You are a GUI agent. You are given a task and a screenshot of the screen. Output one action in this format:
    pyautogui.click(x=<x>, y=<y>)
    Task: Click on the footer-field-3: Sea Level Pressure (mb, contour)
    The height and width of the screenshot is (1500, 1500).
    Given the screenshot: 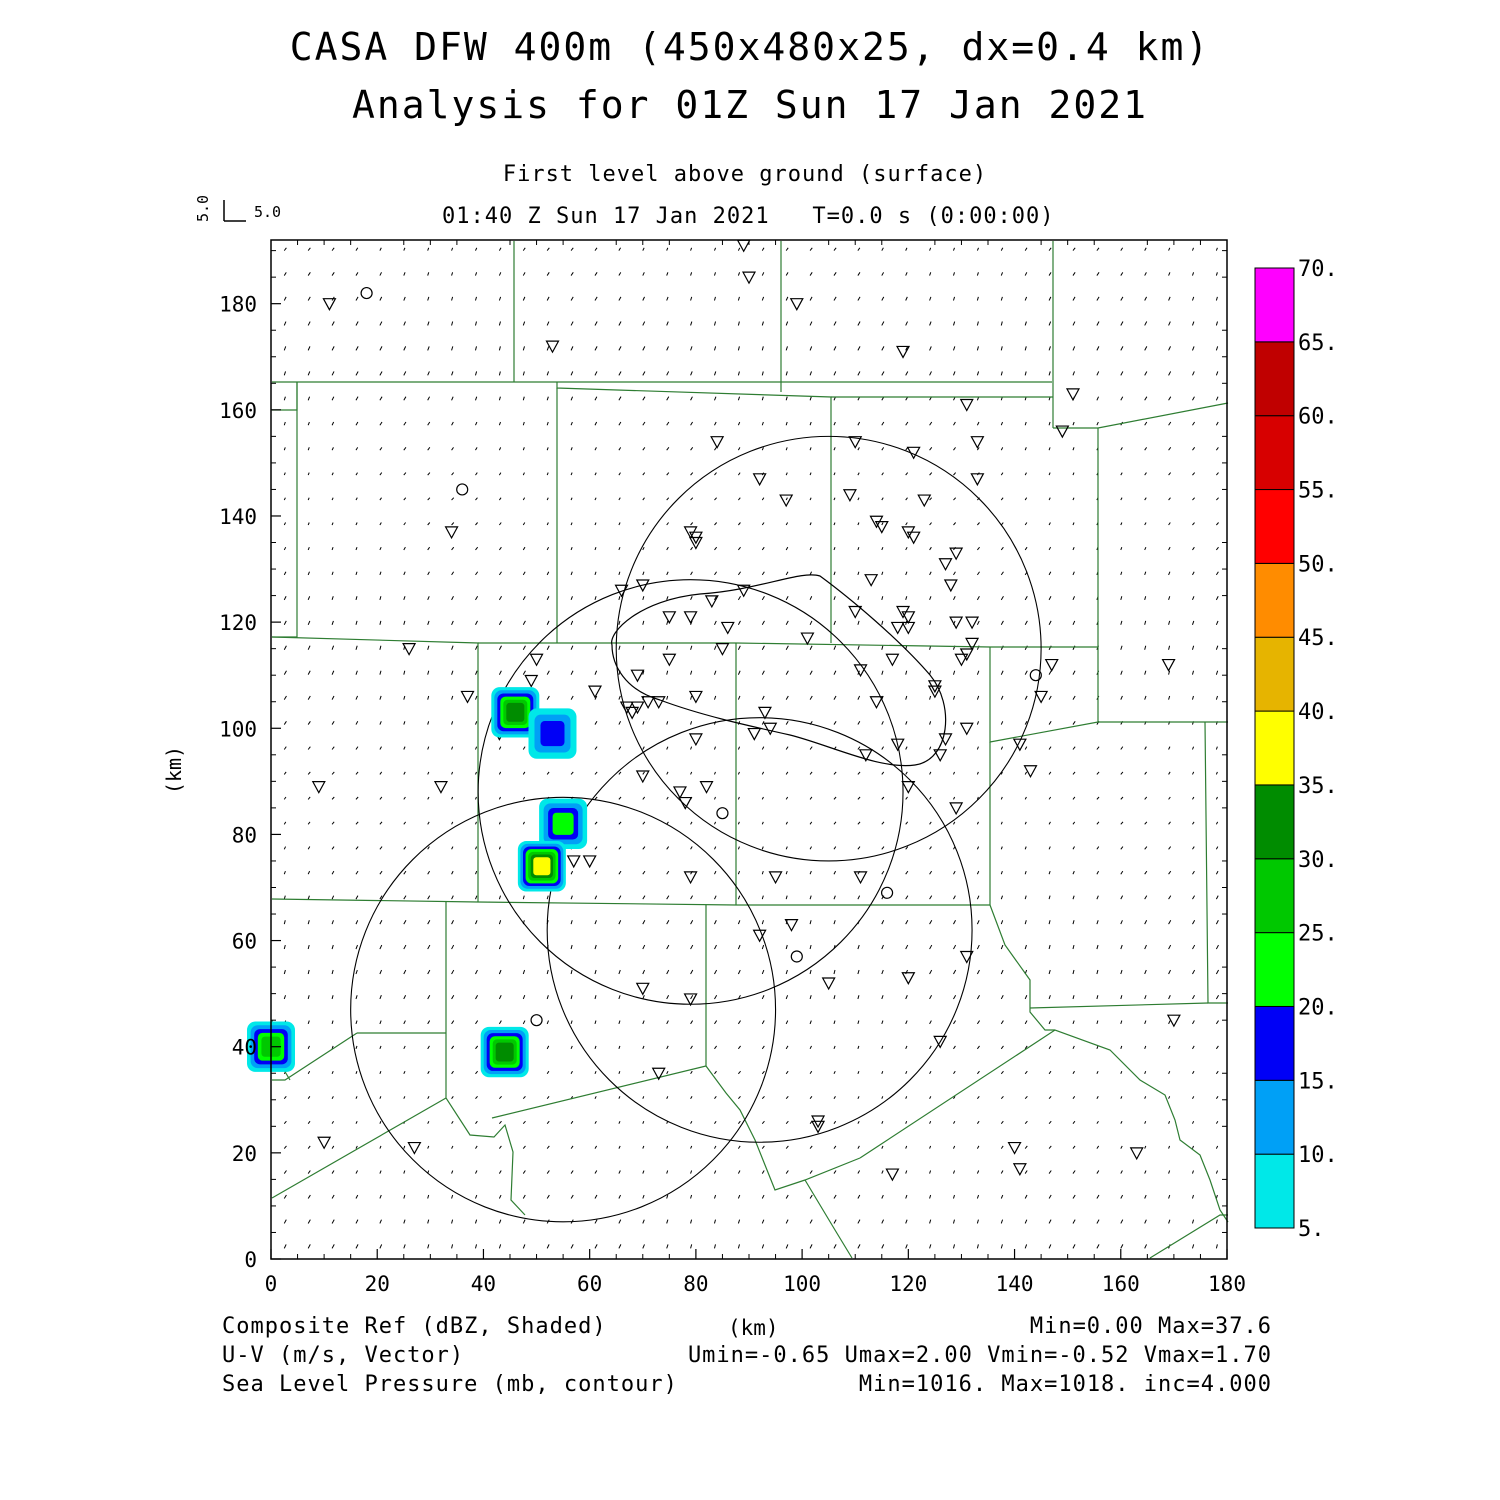 What is the action you would take?
    pyautogui.click(x=450, y=1384)
    